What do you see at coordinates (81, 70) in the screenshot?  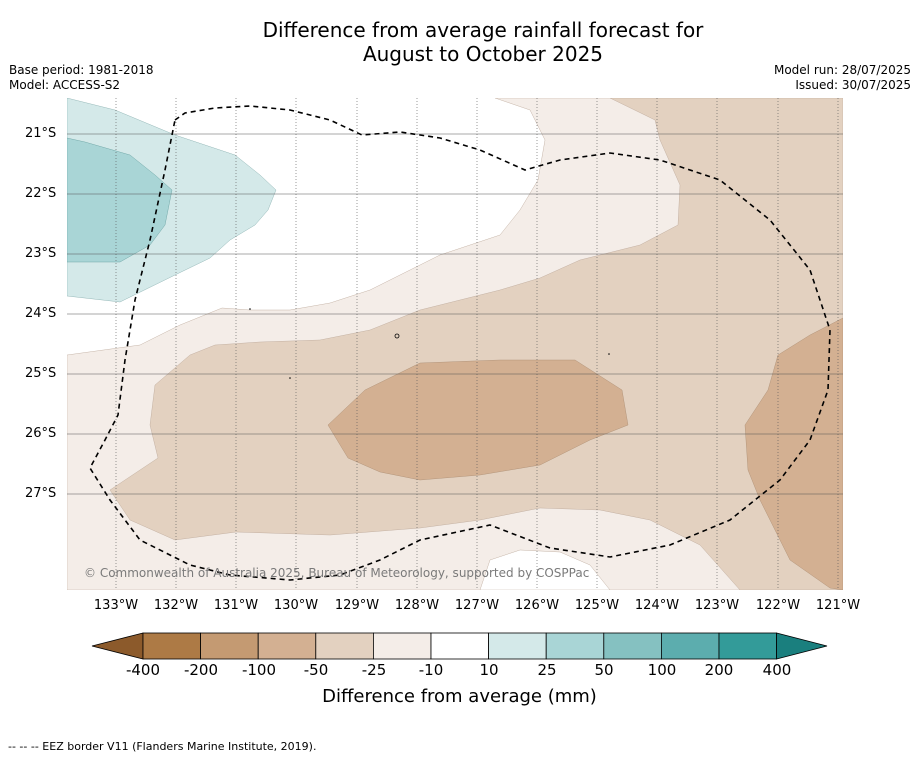 I see `base-period: Base period: 1981-2018` at bounding box center [81, 70].